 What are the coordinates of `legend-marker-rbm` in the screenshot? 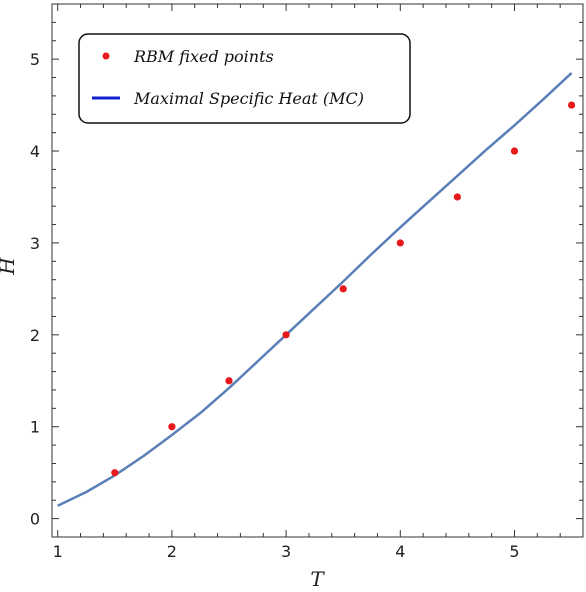 It's located at (106, 56).